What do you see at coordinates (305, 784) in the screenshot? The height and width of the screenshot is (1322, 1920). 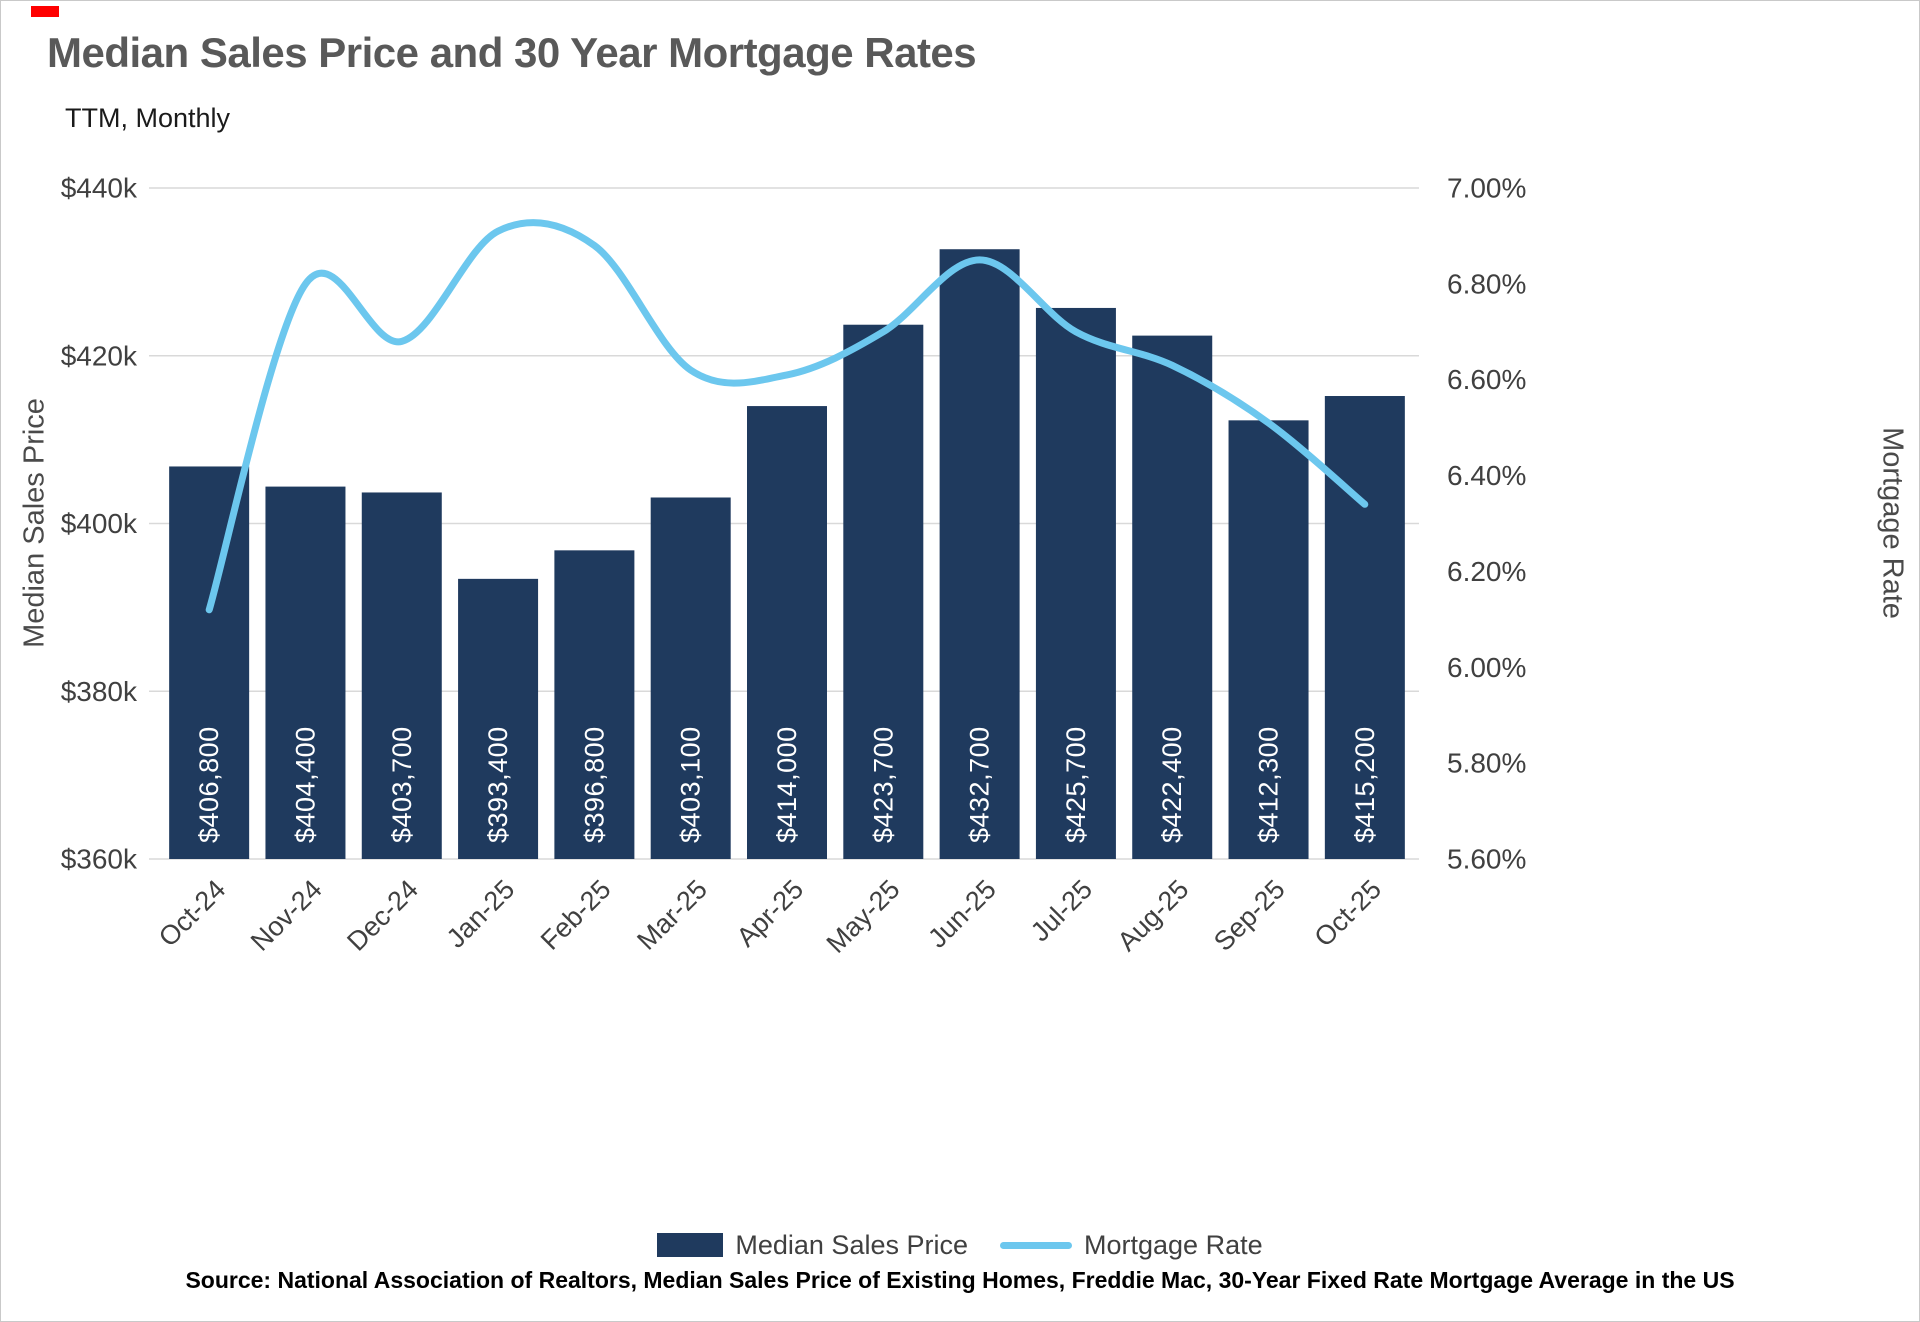 I see `bar-value-label: $404,400` at bounding box center [305, 784].